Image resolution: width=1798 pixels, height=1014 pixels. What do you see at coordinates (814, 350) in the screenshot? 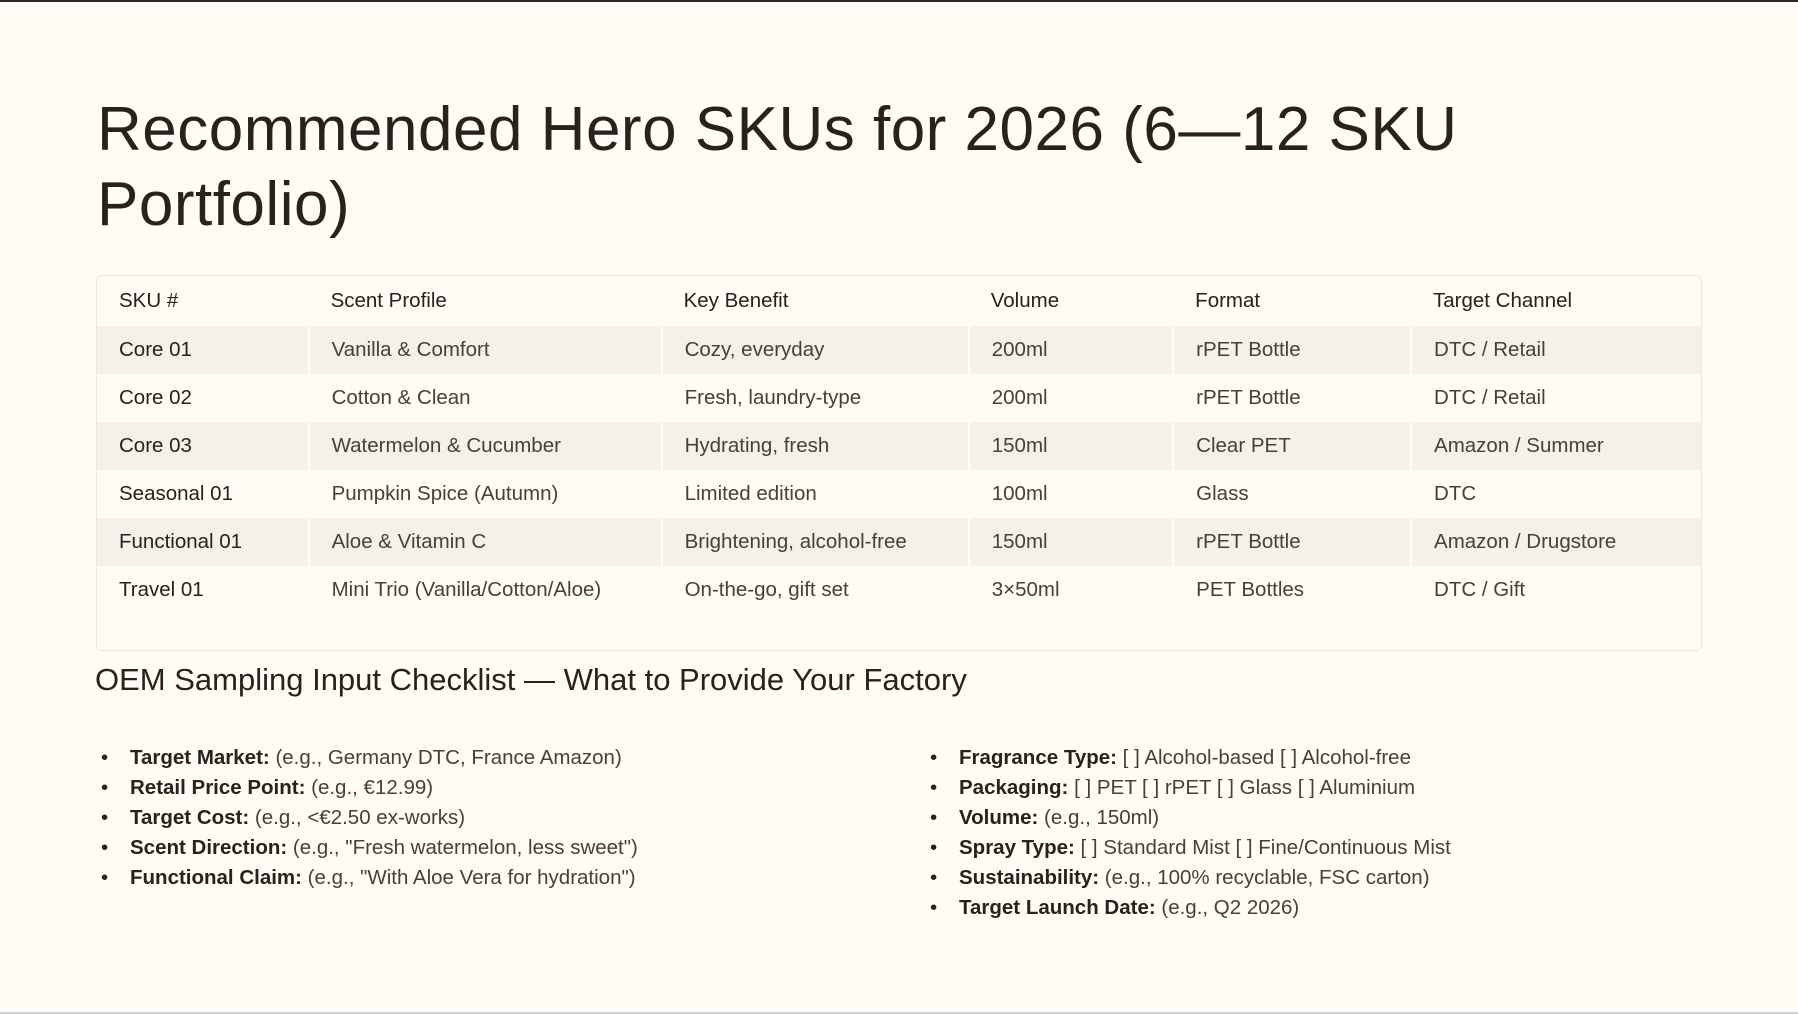
I see `table-cell: Cozy, everyday` at bounding box center [814, 350].